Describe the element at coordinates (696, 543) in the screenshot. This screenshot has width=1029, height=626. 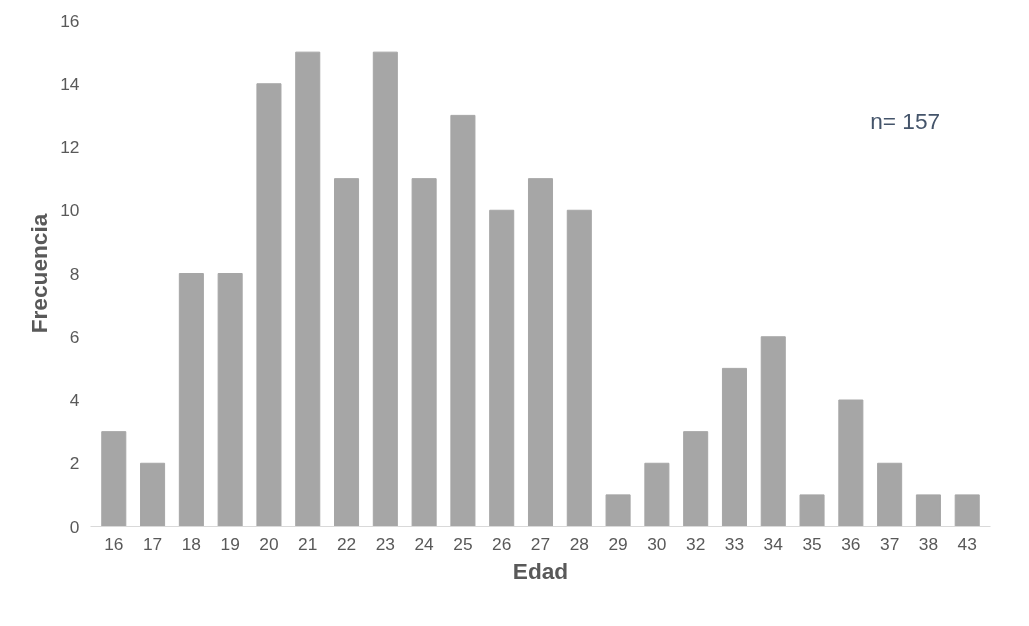
I see `x-tick-label: 32` at that location.